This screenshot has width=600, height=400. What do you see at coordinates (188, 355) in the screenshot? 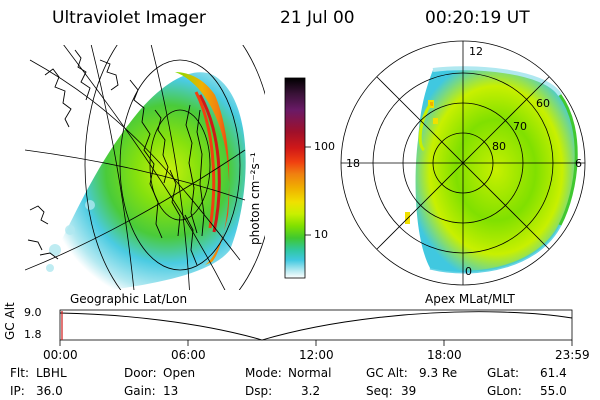
I see `time-tick-0600: 06:00` at bounding box center [188, 355].